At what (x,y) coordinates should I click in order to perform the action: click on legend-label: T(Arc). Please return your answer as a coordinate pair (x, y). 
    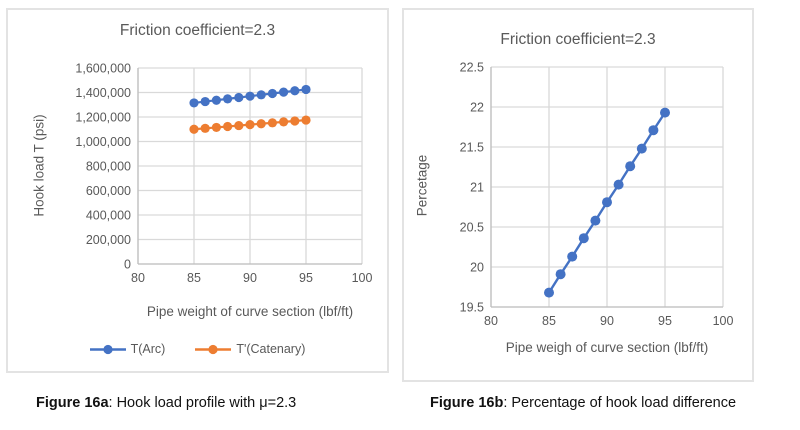
    Looking at the image, I should click on (148, 349).